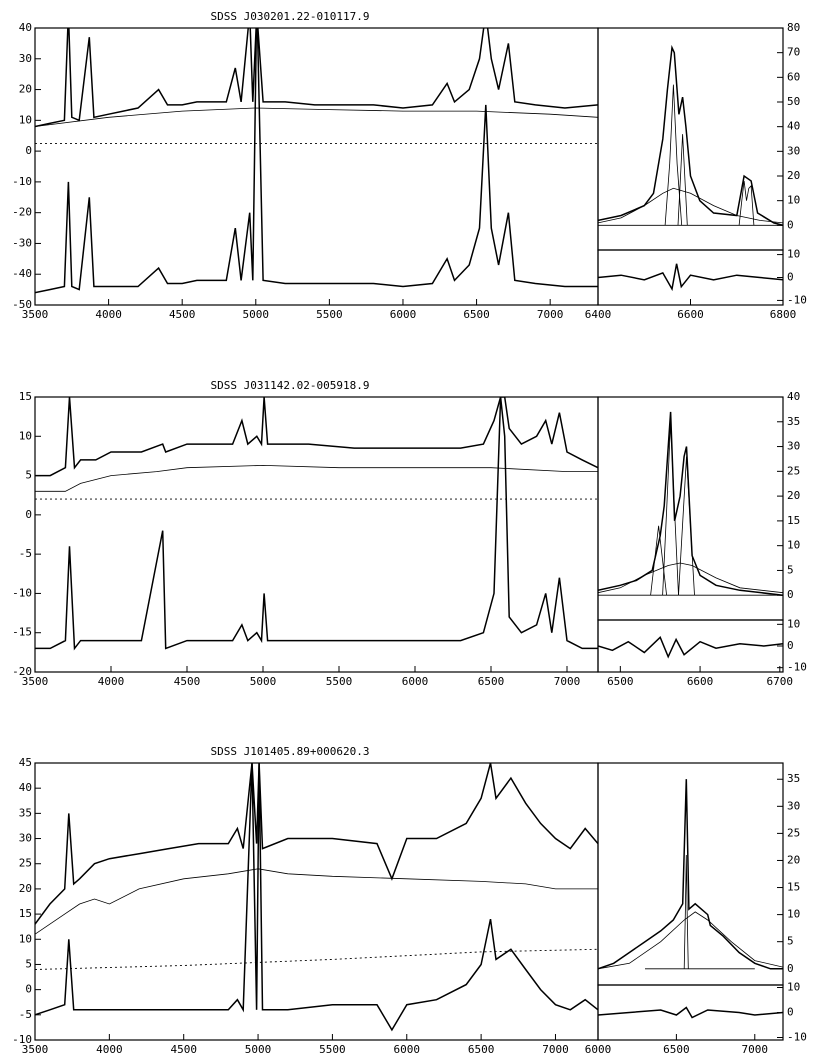 This screenshot has width=830, height=1064. Describe the element at coordinates (290, 16) in the screenshot. I see `chart-title: SDSS J030201.22-010117.9` at that location.